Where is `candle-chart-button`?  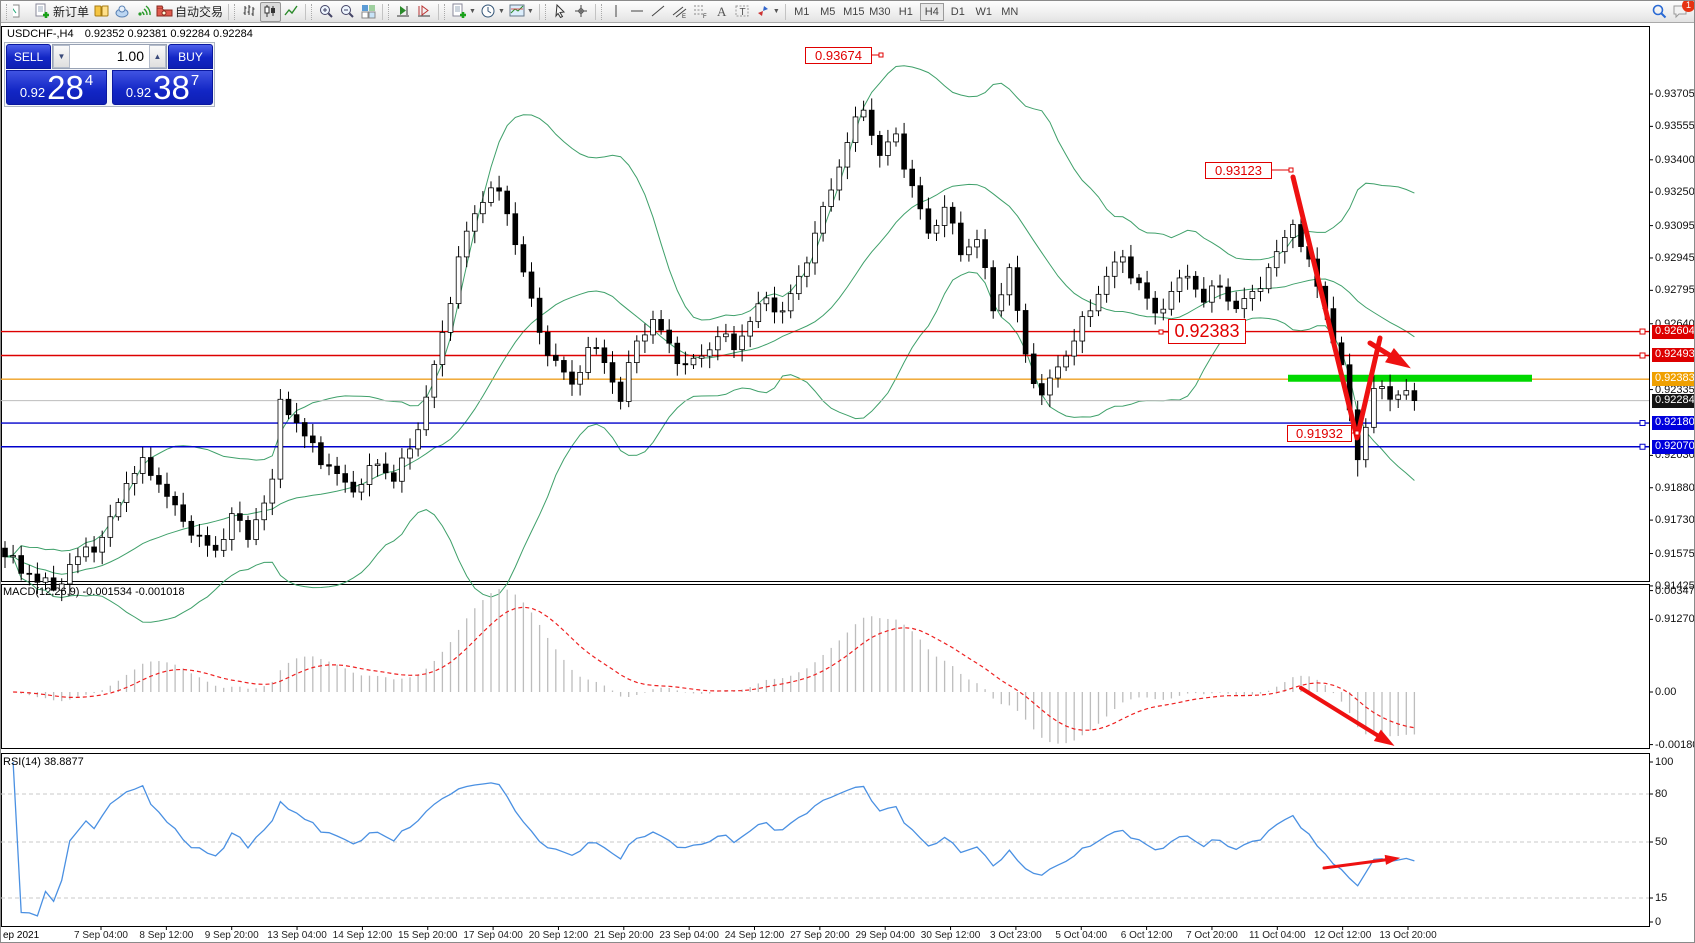 candle-chart-button is located at coordinates (271, 11).